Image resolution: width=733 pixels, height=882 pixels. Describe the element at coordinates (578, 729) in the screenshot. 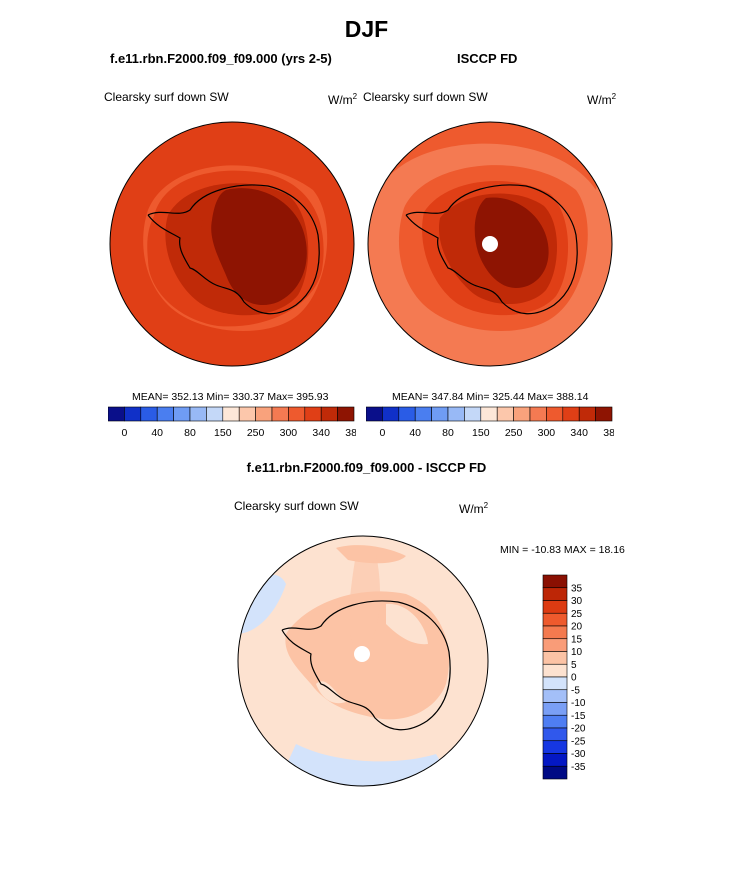

I see `diff-colorbar-tick-label: -20` at that location.